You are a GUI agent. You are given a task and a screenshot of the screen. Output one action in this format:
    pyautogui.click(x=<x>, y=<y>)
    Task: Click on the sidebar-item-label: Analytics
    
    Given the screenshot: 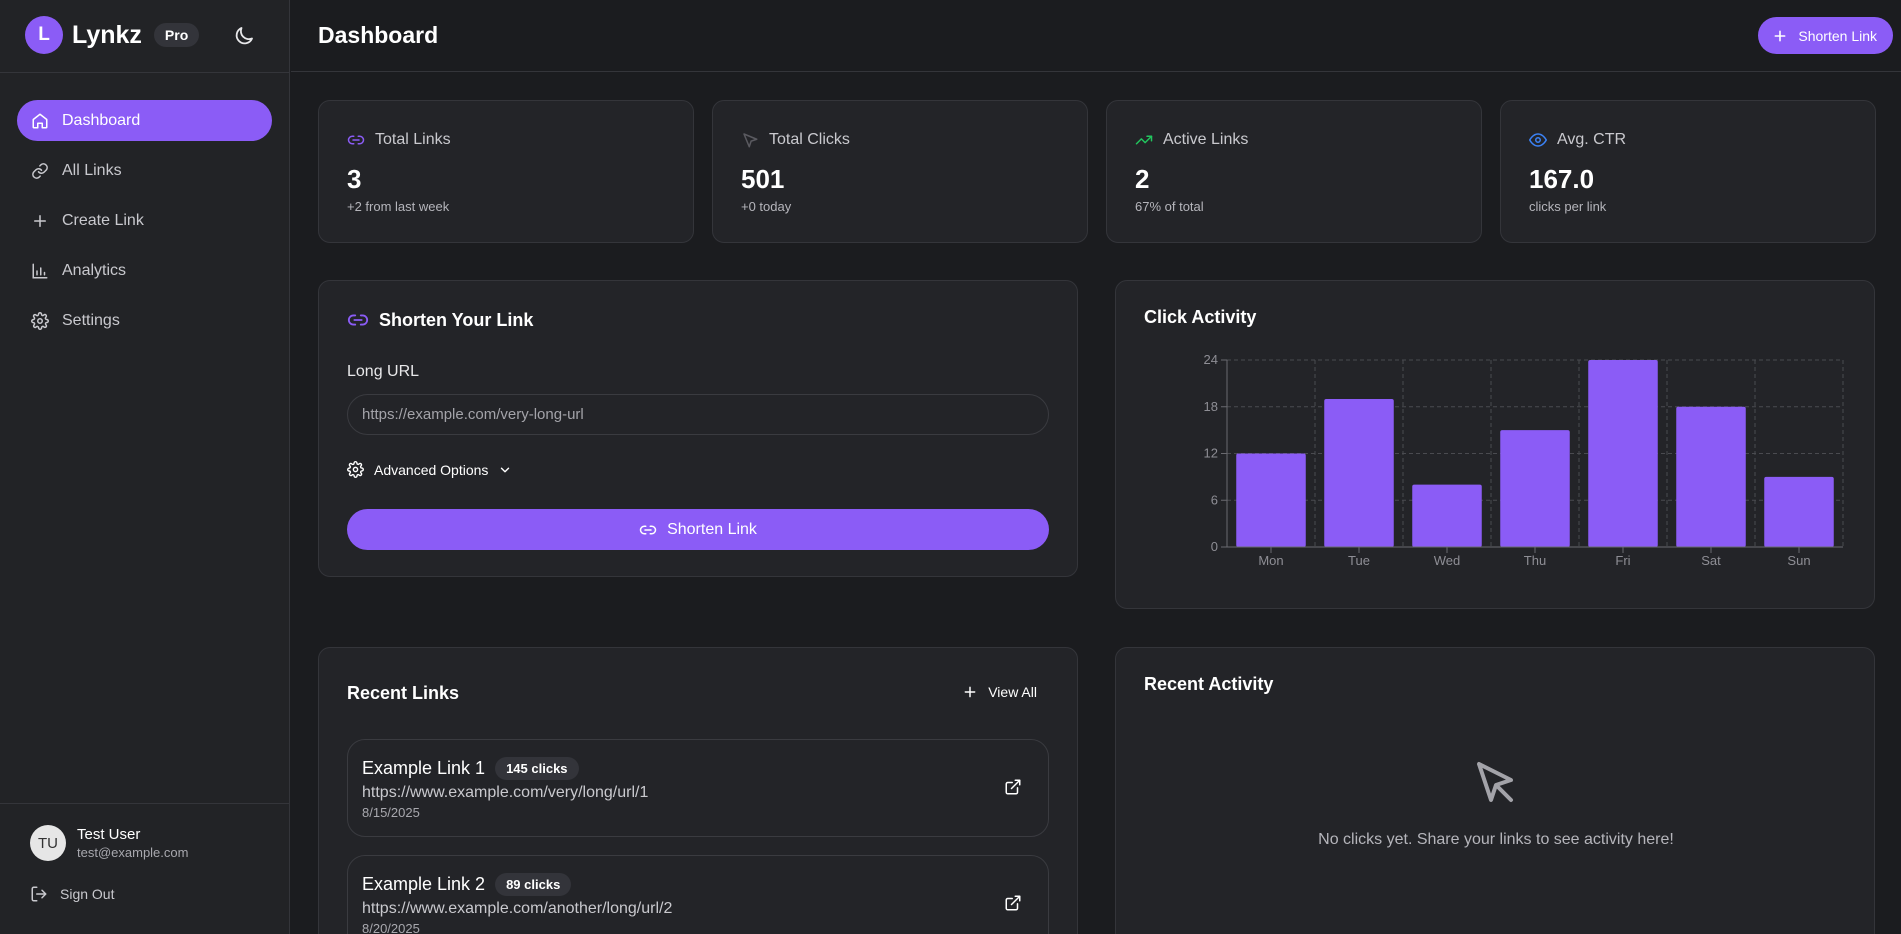 What is the action you would take?
    pyautogui.click(x=94, y=270)
    